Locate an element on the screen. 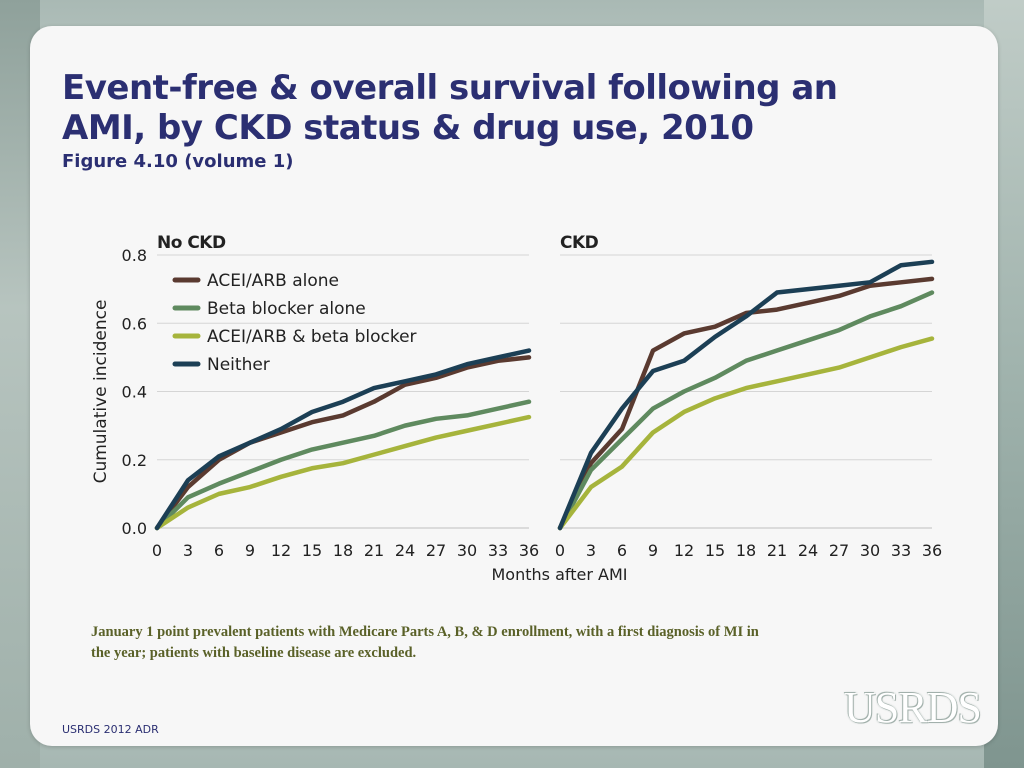  figure-label: Figure 4.10 (volume 1) is located at coordinates (178, 161).